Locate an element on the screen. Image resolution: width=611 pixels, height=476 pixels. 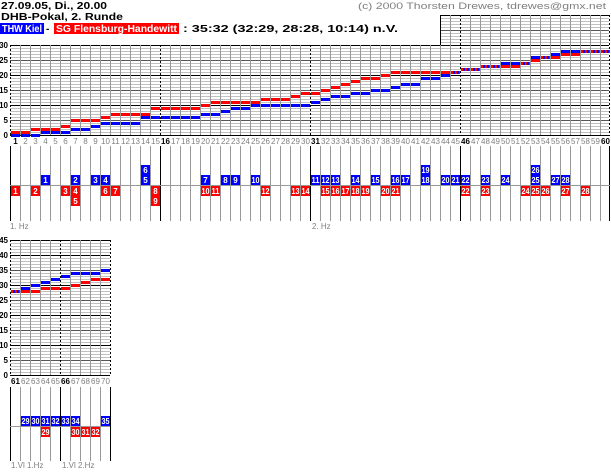
svg-text: 36 is located at coordinates (365, 141).